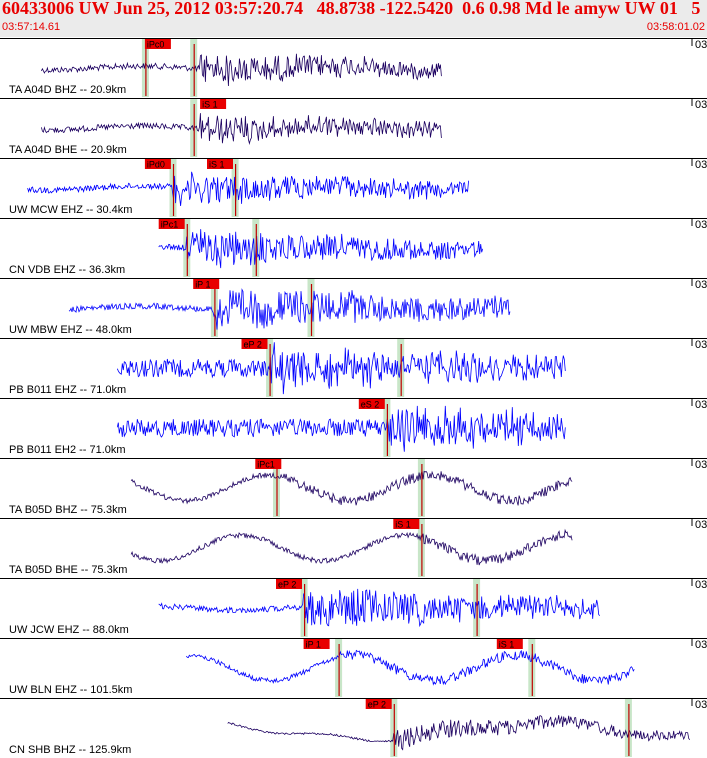  I want to click on trace-panel: iPc1 TA B05D BHZ -- 75.3km 03, so click(353, 488).